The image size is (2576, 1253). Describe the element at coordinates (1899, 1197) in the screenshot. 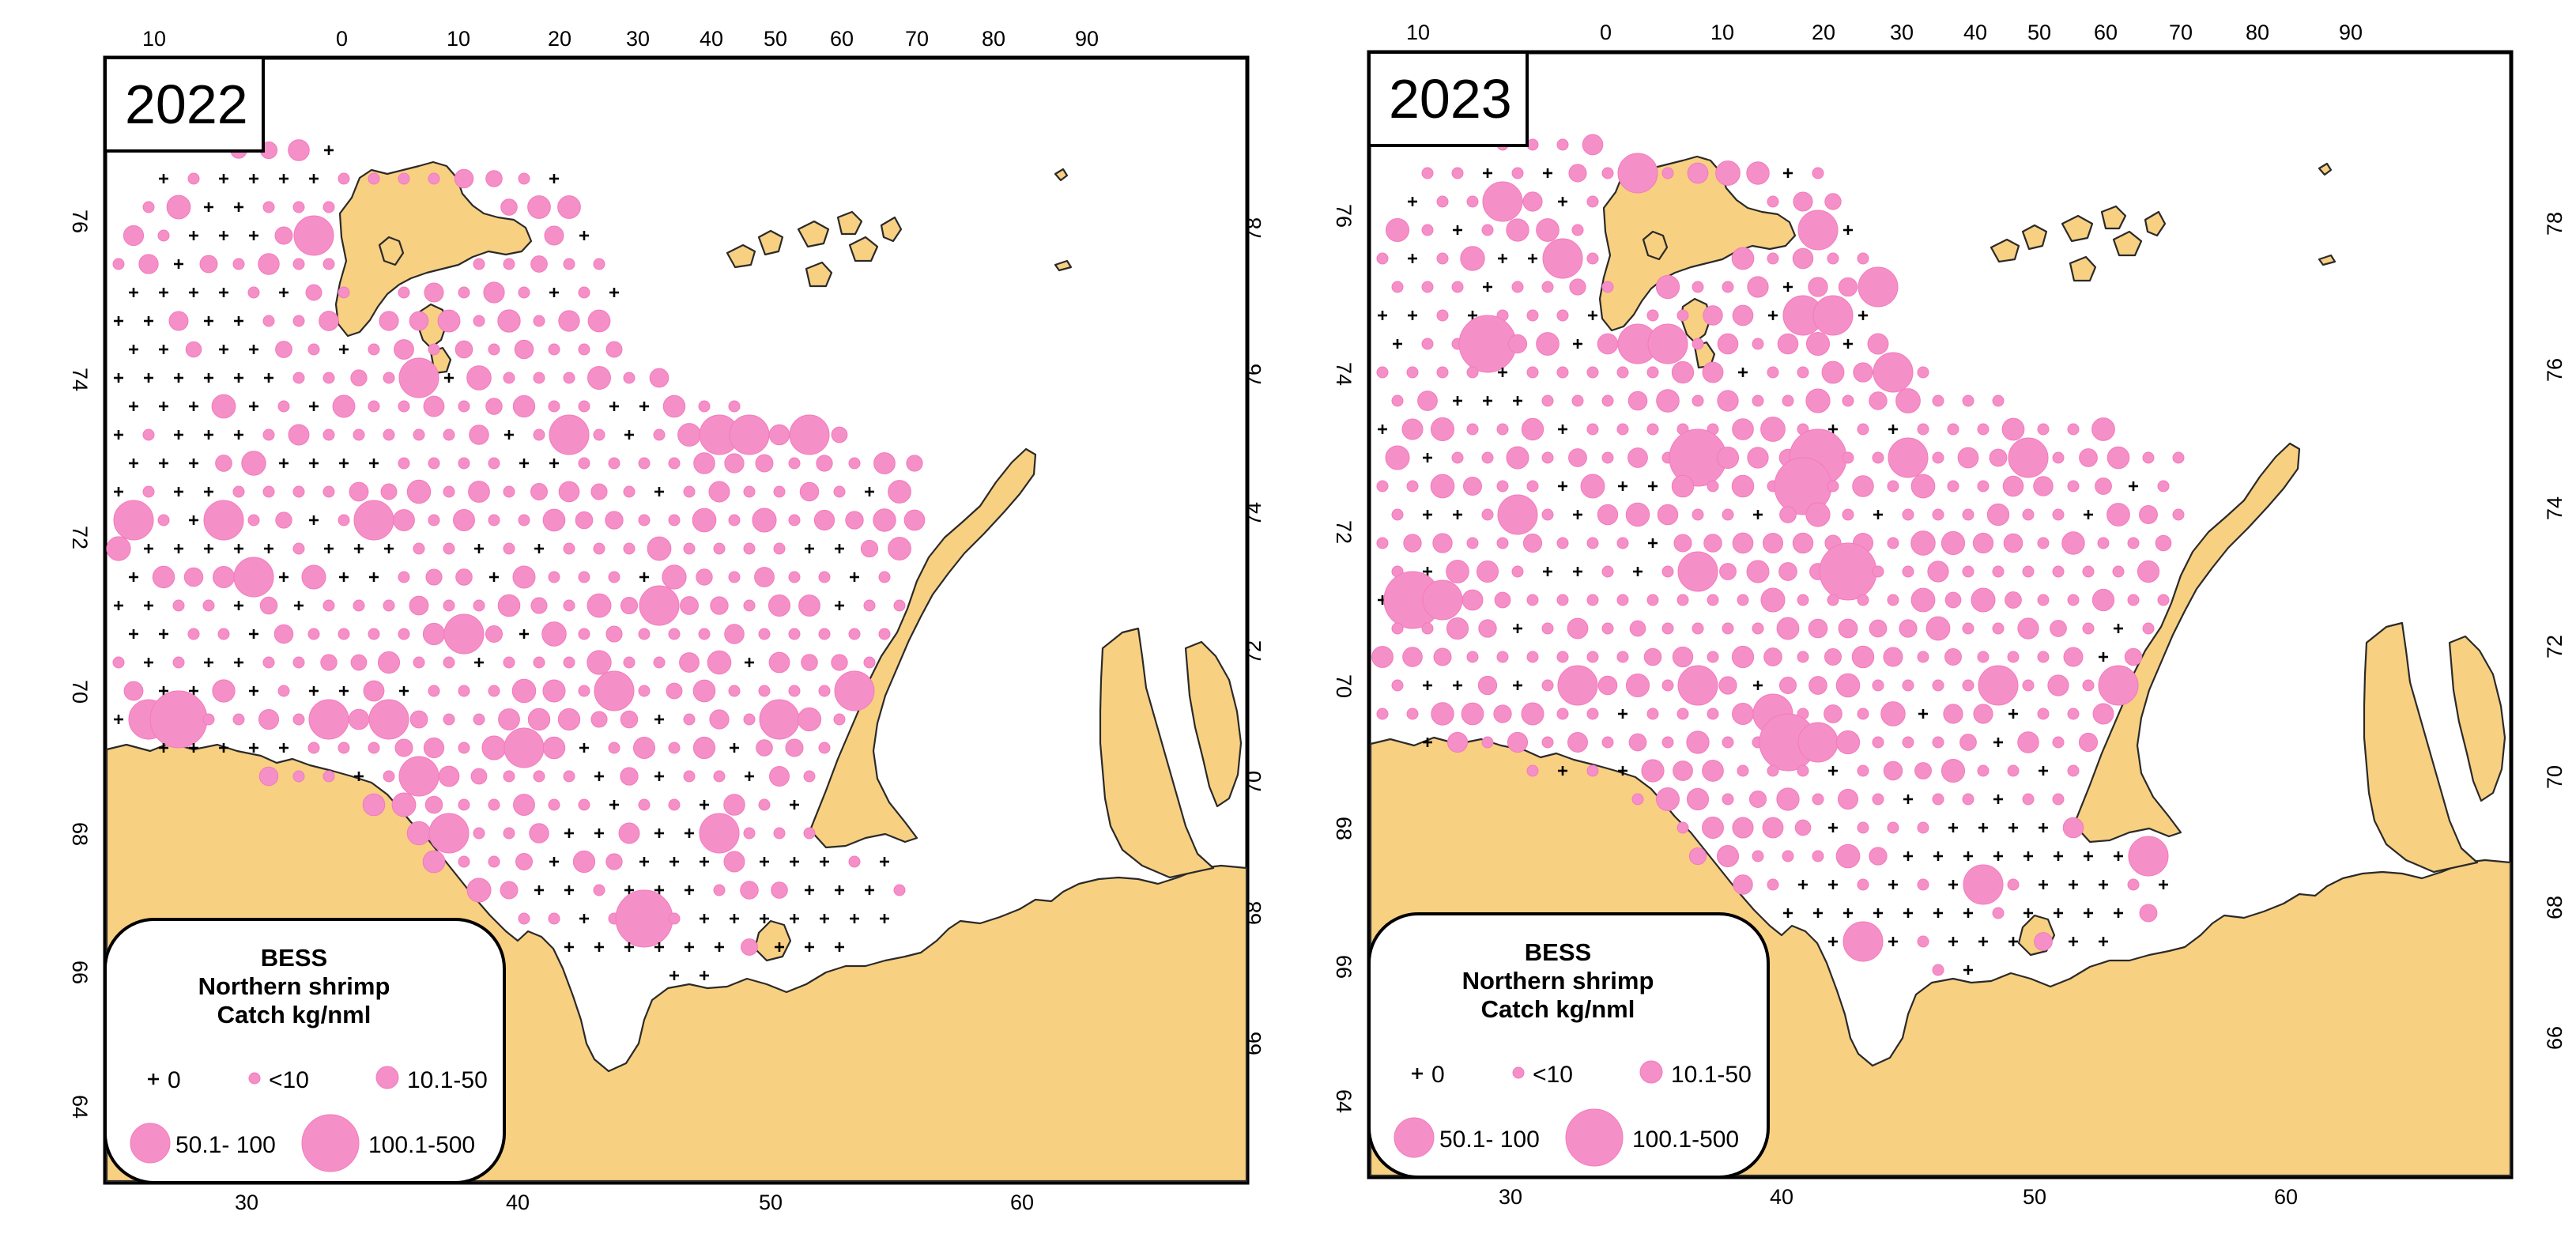

I see `bottom-longitude-ticks: 30 40 50 60` at that location.